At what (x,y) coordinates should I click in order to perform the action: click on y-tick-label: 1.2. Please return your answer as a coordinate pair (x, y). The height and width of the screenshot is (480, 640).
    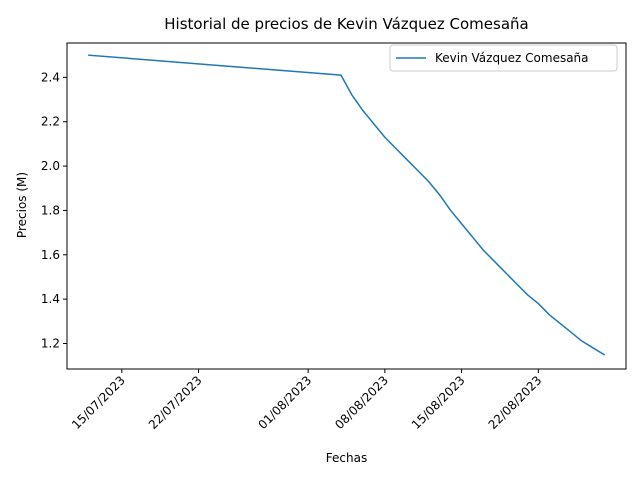
    Looking at the image, I should click on (50, 343).